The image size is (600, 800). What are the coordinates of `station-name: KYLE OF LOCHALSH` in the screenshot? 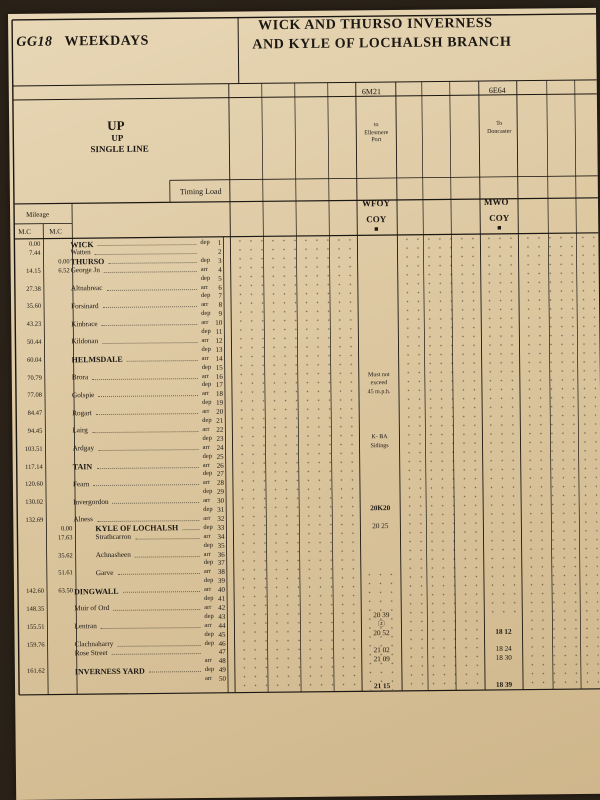 It's located at (137, 528).